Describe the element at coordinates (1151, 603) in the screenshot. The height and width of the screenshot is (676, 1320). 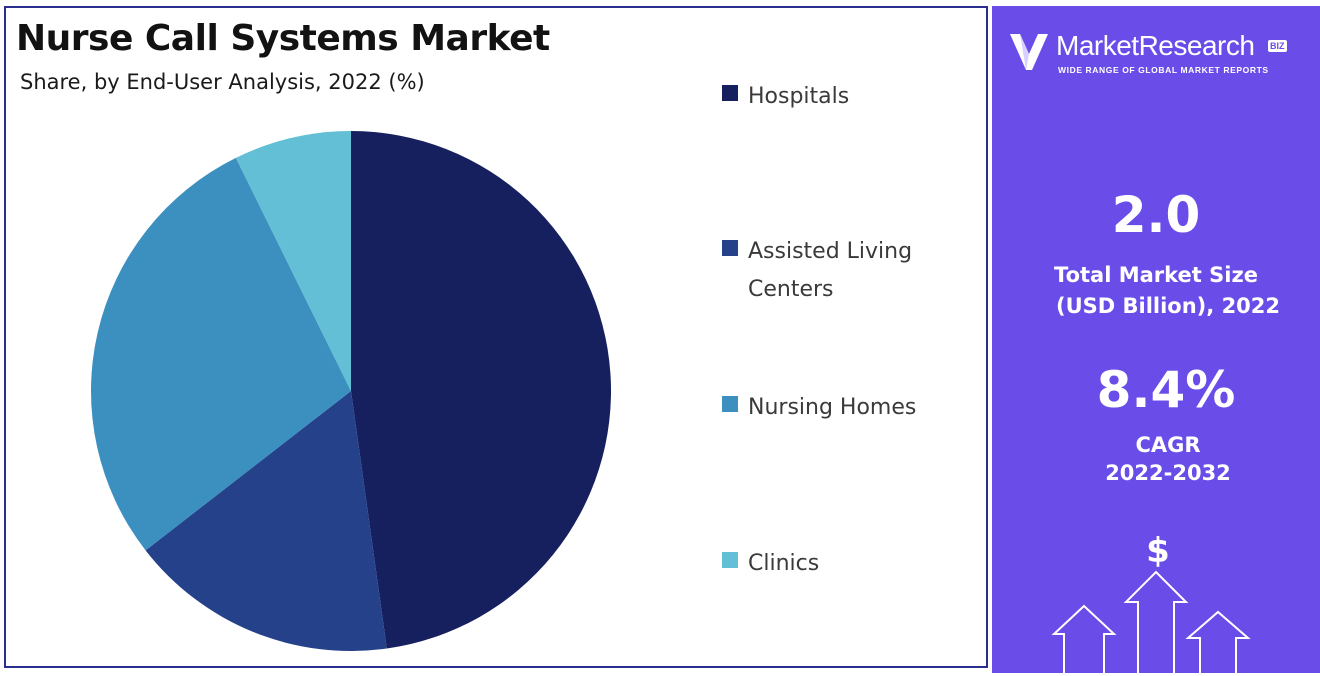
I see `dollar-growth-arrows-icon: $` at that location.